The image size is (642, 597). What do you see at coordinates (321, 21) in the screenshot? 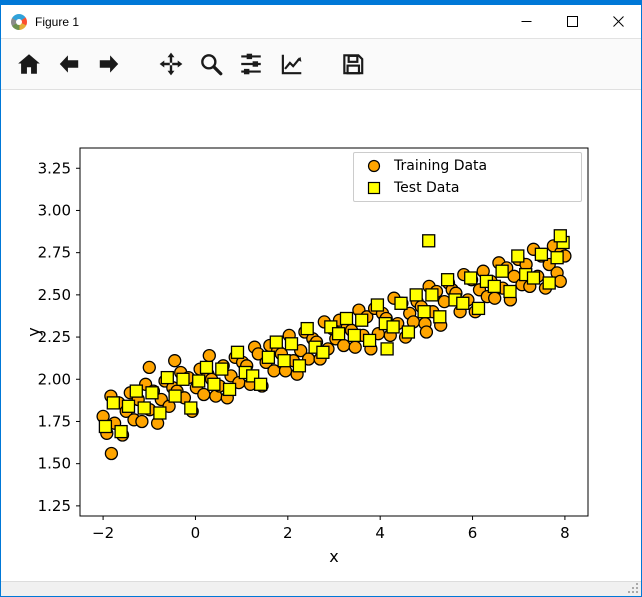
I see `title-bar: Figure 1` at bounding box center [321, 21].